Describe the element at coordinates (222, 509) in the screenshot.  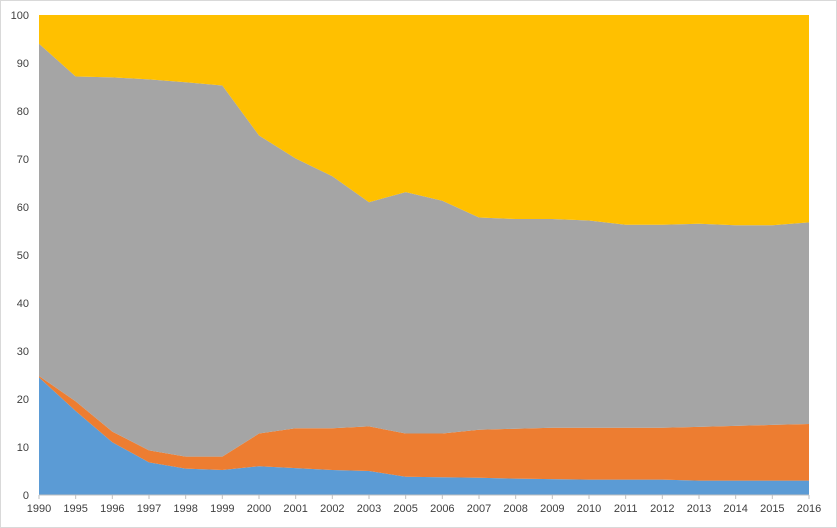
I see `x-tick-label: 1999` at that location.